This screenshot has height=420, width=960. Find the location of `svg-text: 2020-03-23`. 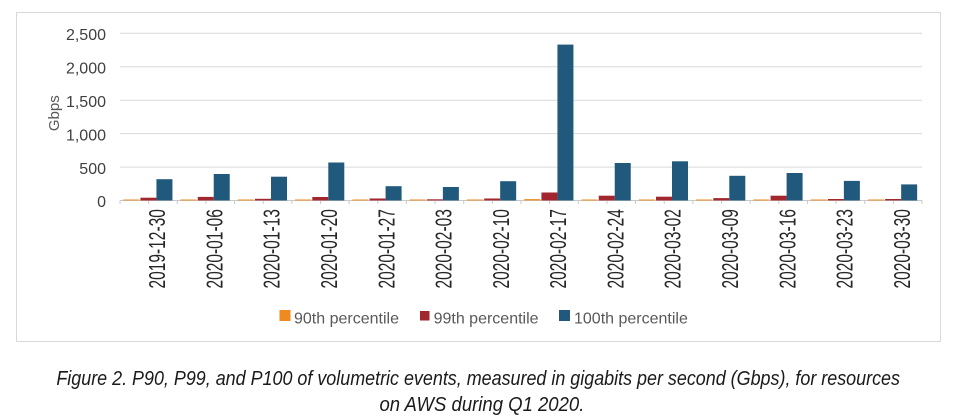

svg-text: 2020-03-23 is located at coordinates (846, 248).